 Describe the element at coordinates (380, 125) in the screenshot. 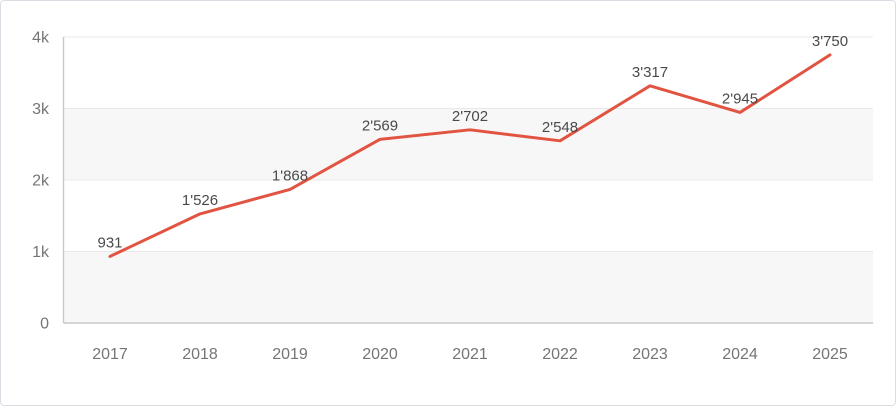

I see `data-label: 2'569` at that location.